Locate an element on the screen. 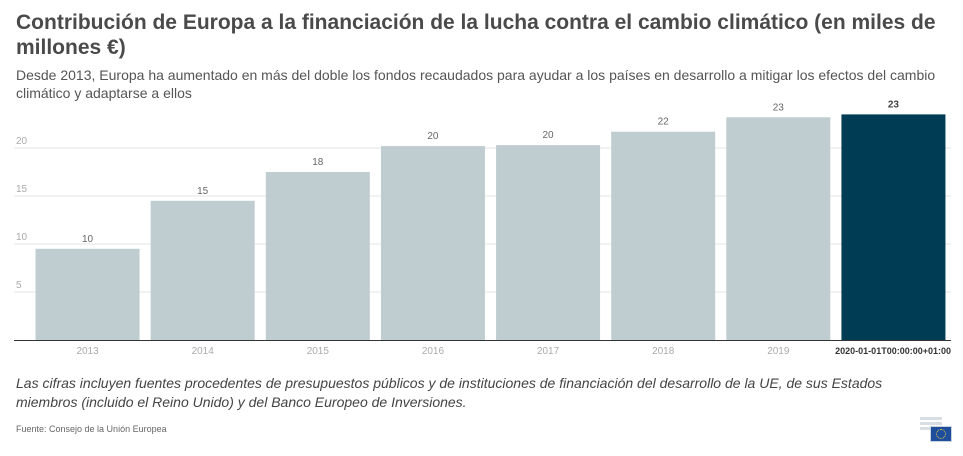 This screenshot has height=456, width=963. eu-flag-icon is located at coordinates (941, 434).